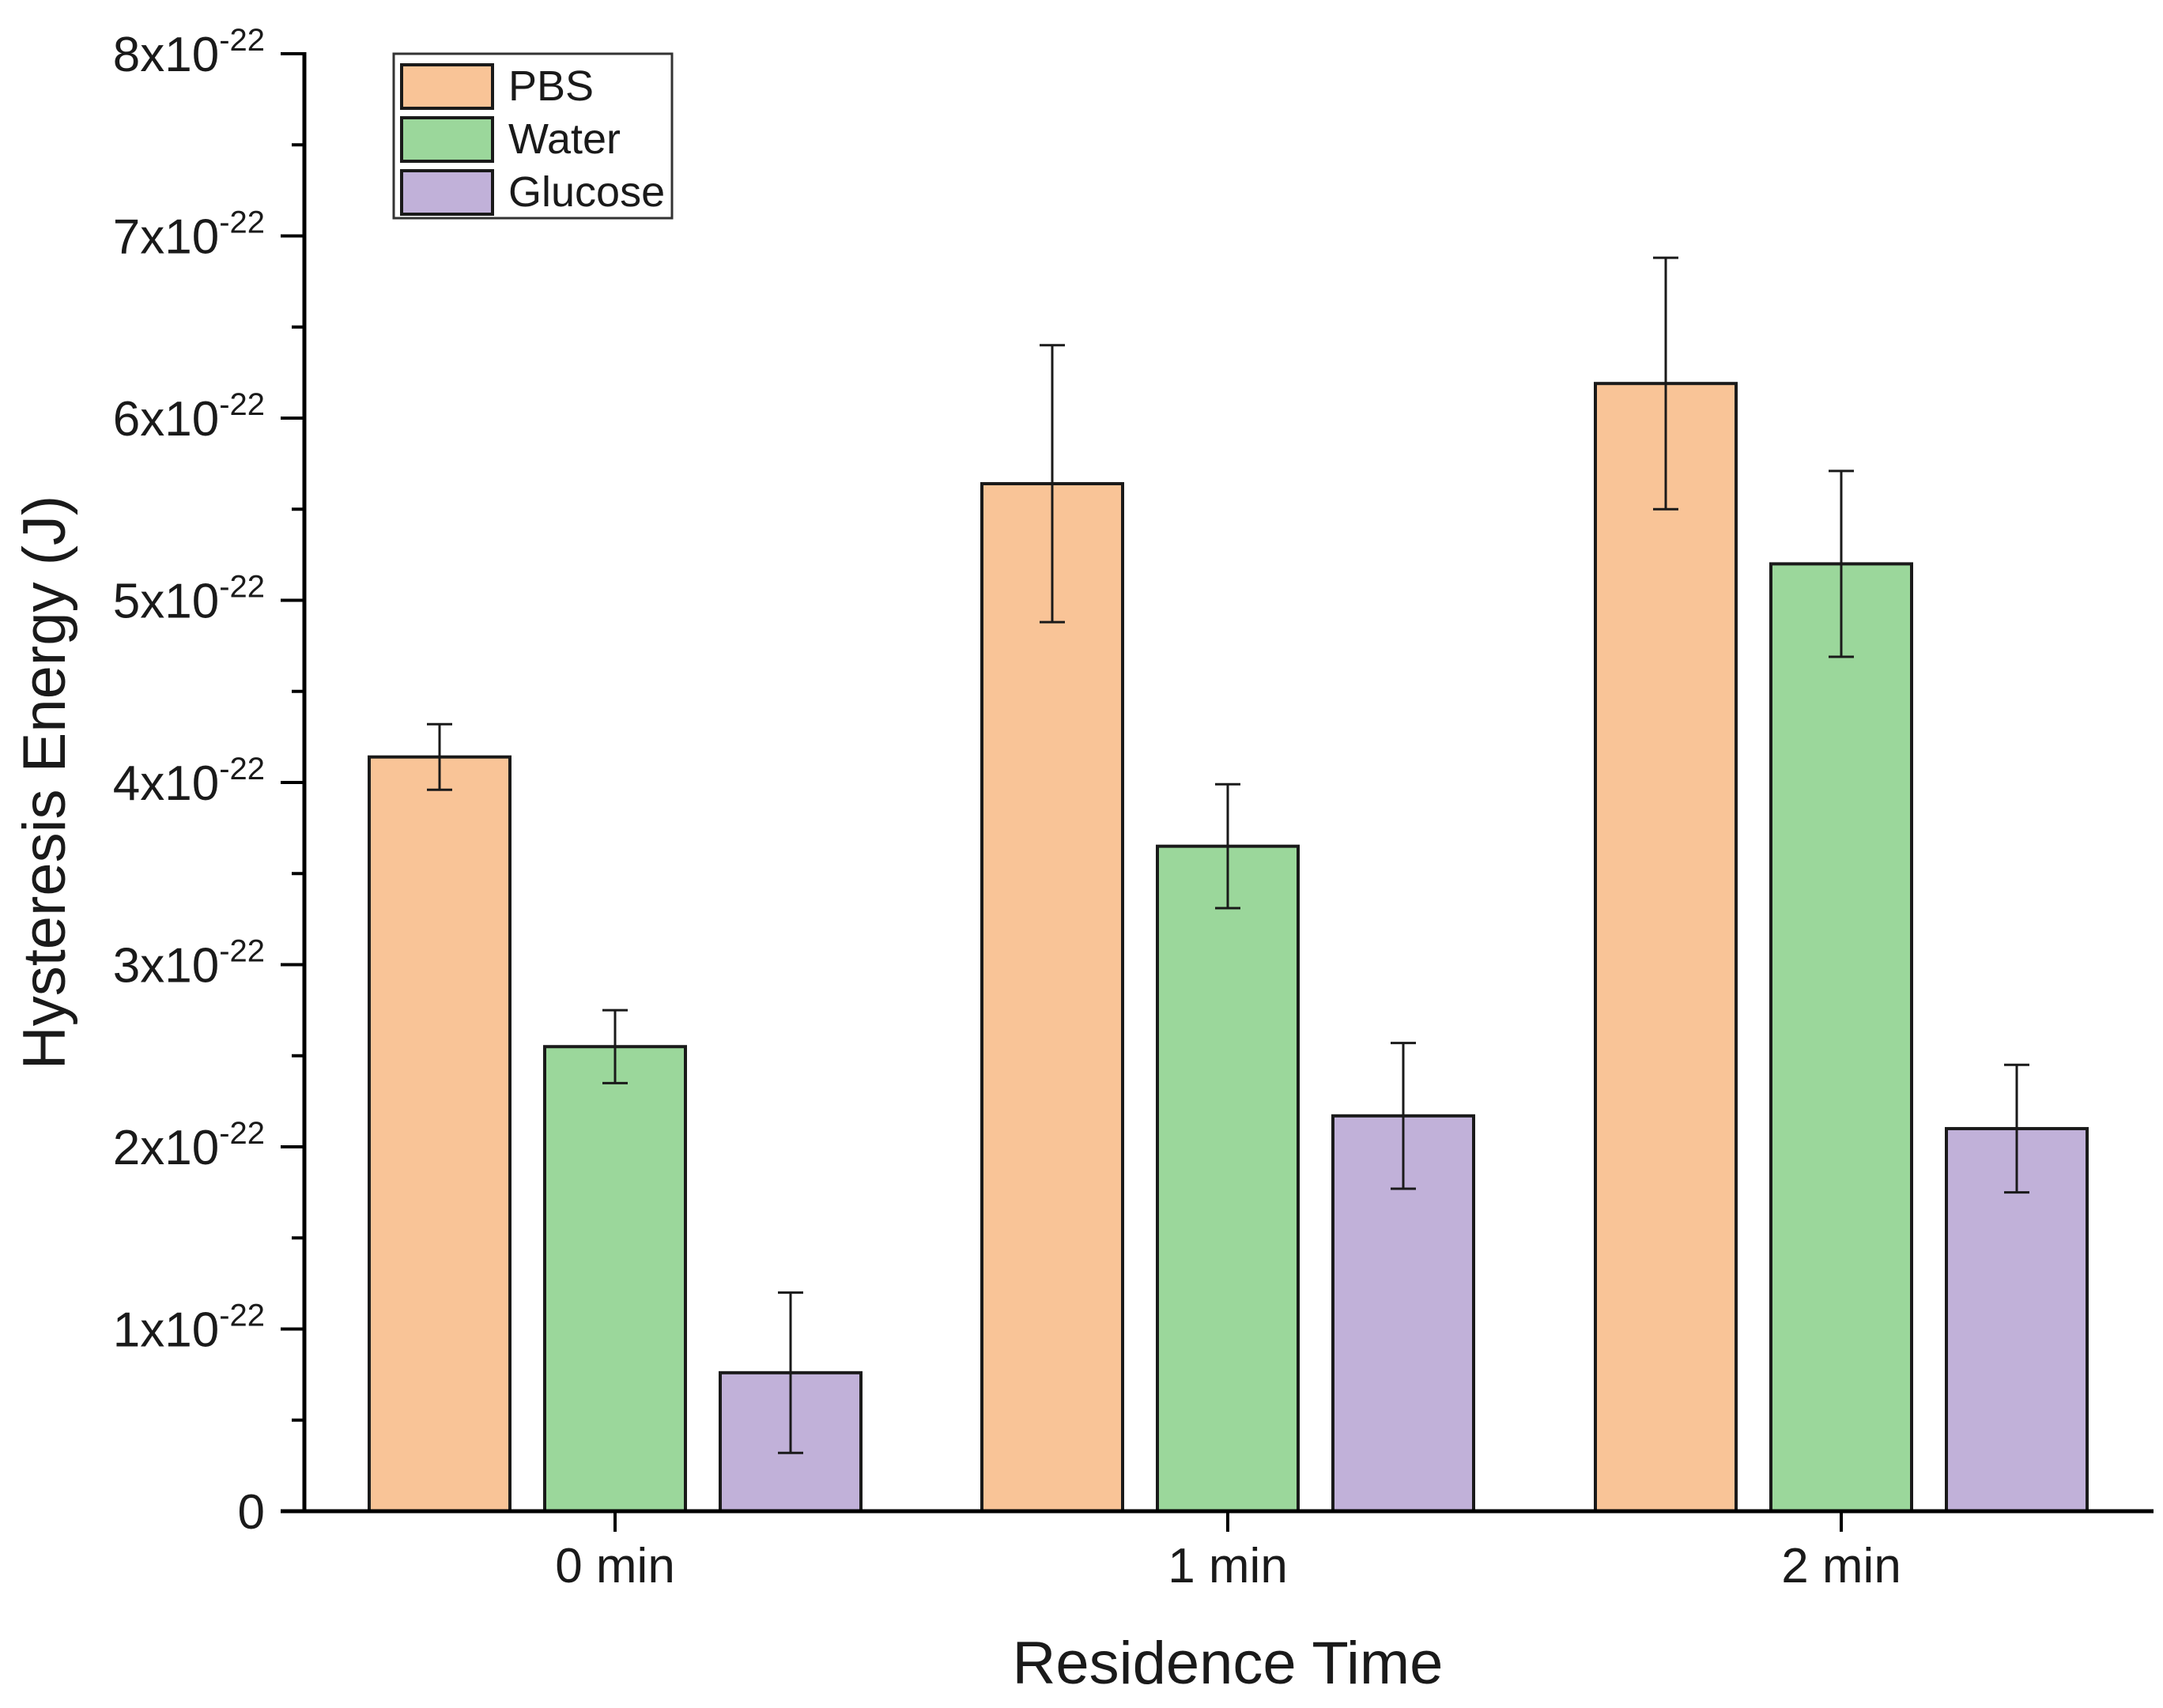 Image resolution: width=2163 pixels, height=1708 pixels. I want to click on x-tick-label: 2 min, so click(1841, 1566).